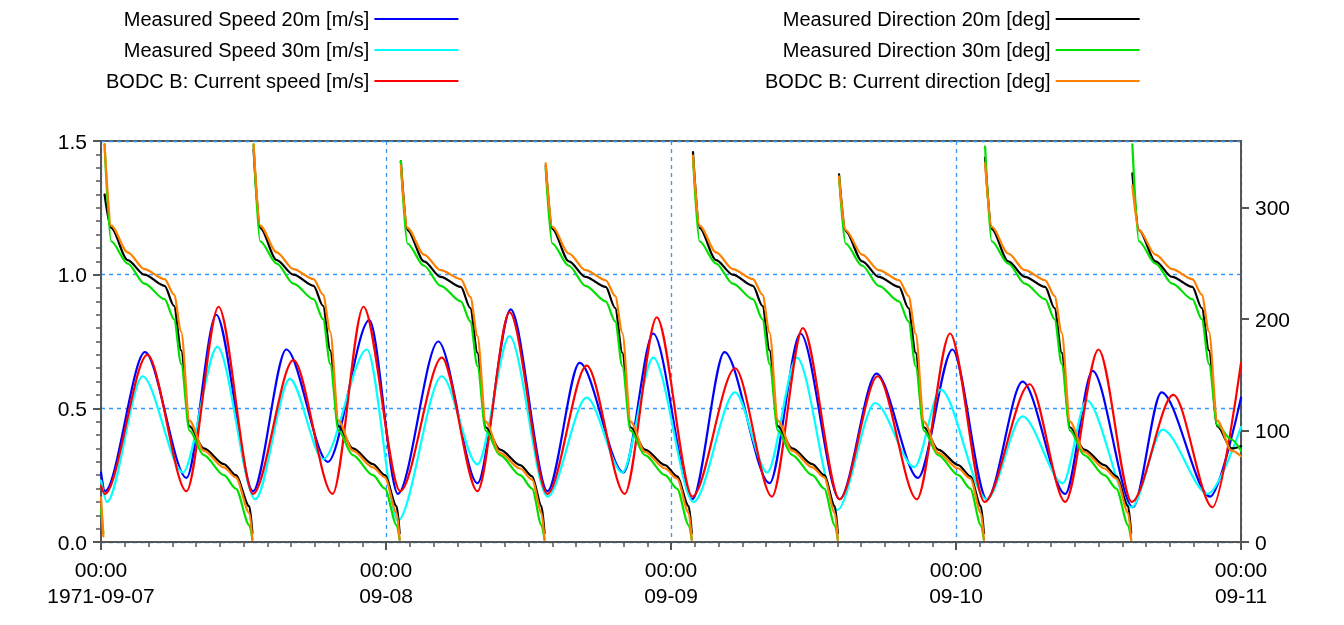  Describe the element at coordinates (72, 408) in the screenshot. I see `y-tick-label: 0.5` at that location.